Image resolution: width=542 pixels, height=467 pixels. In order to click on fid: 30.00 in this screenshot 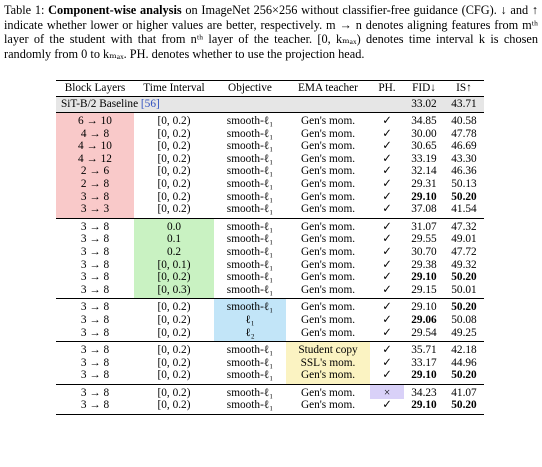, I will do `click(424, 133)`.